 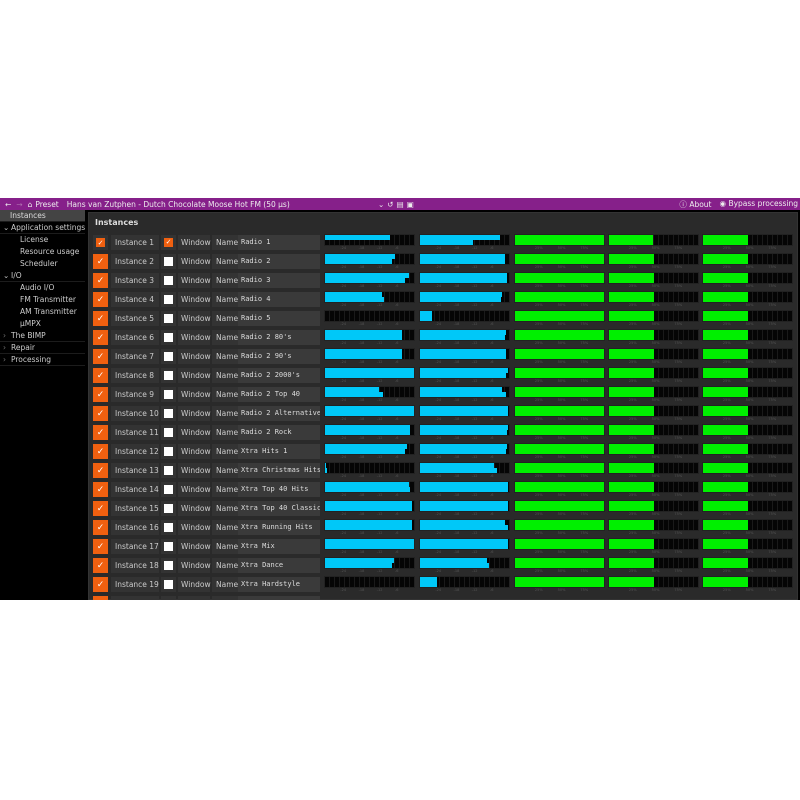 I want to click on tick-label: 50%, so click(x=561, y=476).